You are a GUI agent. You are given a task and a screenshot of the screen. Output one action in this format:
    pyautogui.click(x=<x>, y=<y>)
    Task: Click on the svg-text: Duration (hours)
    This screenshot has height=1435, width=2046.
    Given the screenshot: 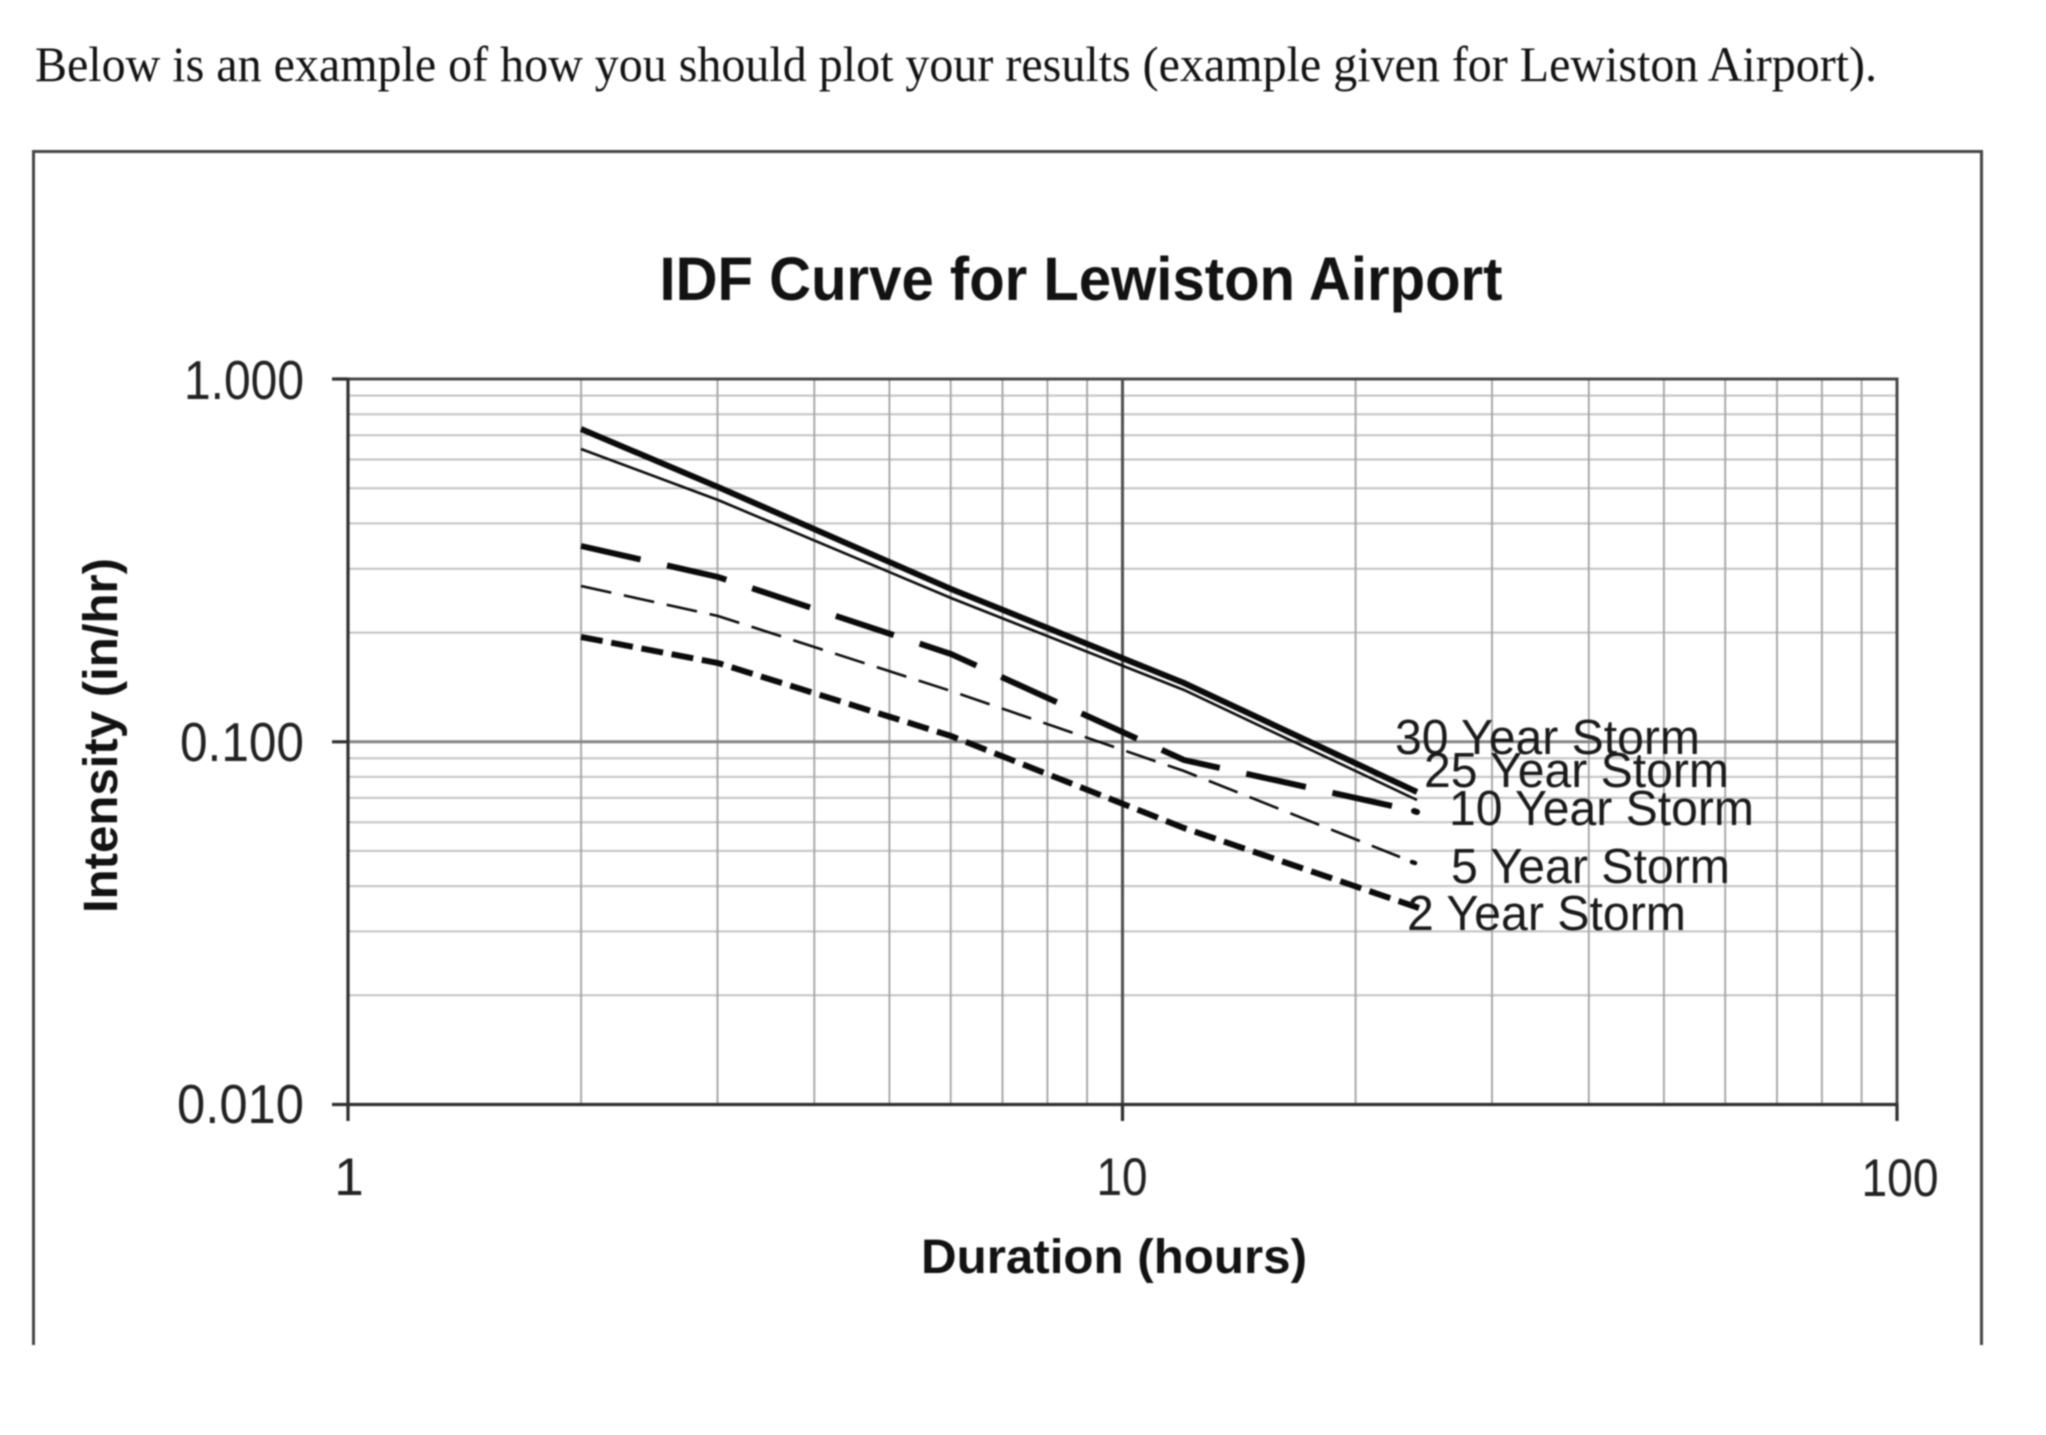 What is the action you would take?
    pyautogui.click(x=1114, y=1257)
    